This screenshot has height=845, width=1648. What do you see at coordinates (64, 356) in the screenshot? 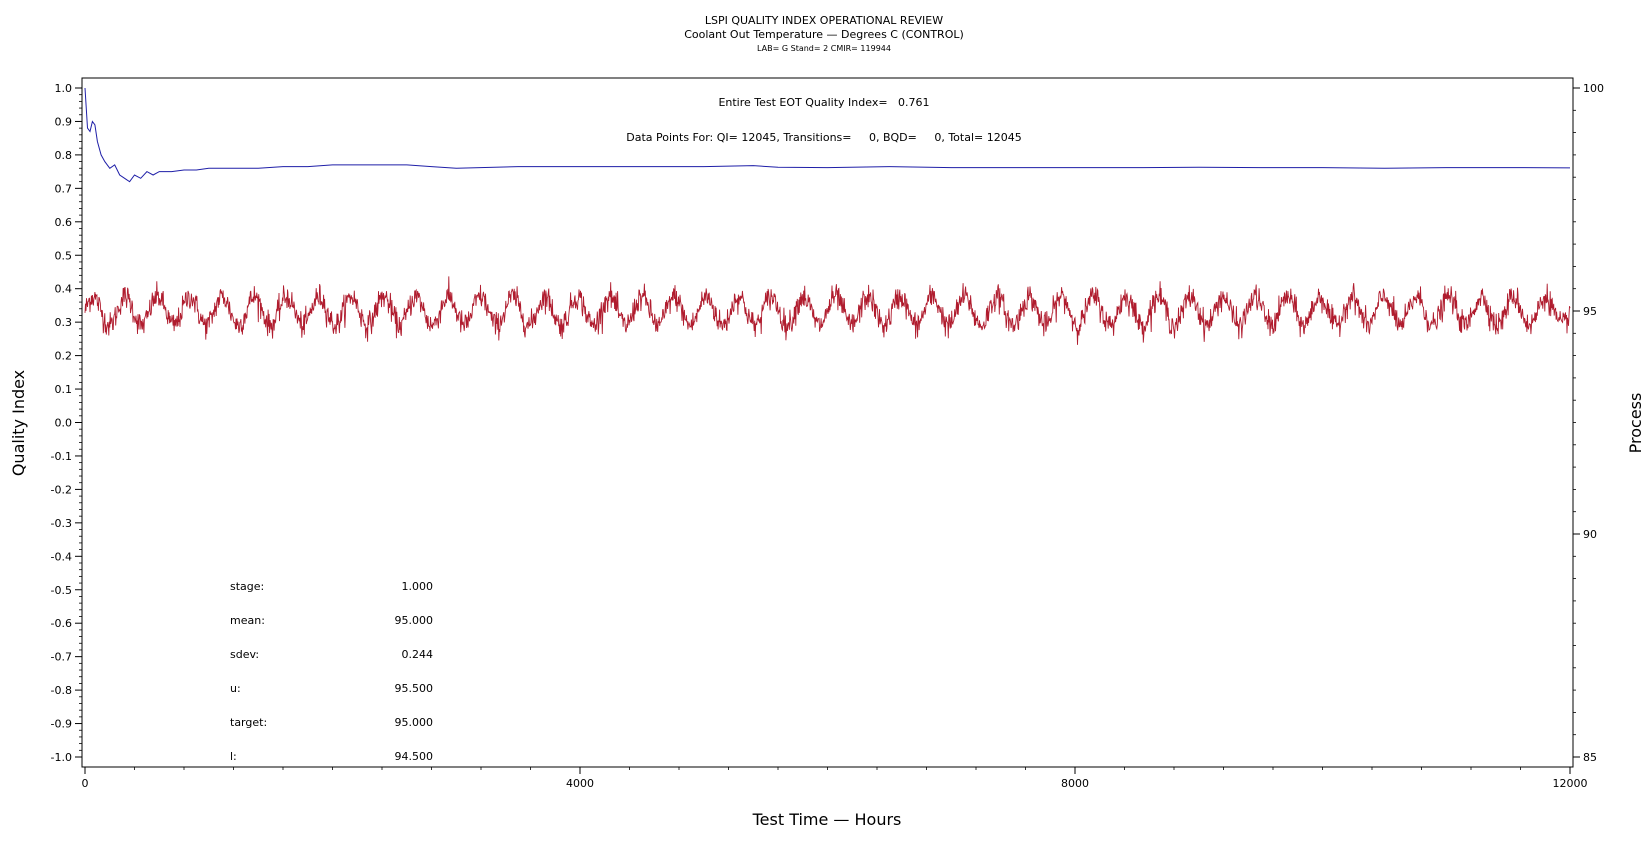
I see `left-tick-label: 0.2` at bounding box center [64, 356].